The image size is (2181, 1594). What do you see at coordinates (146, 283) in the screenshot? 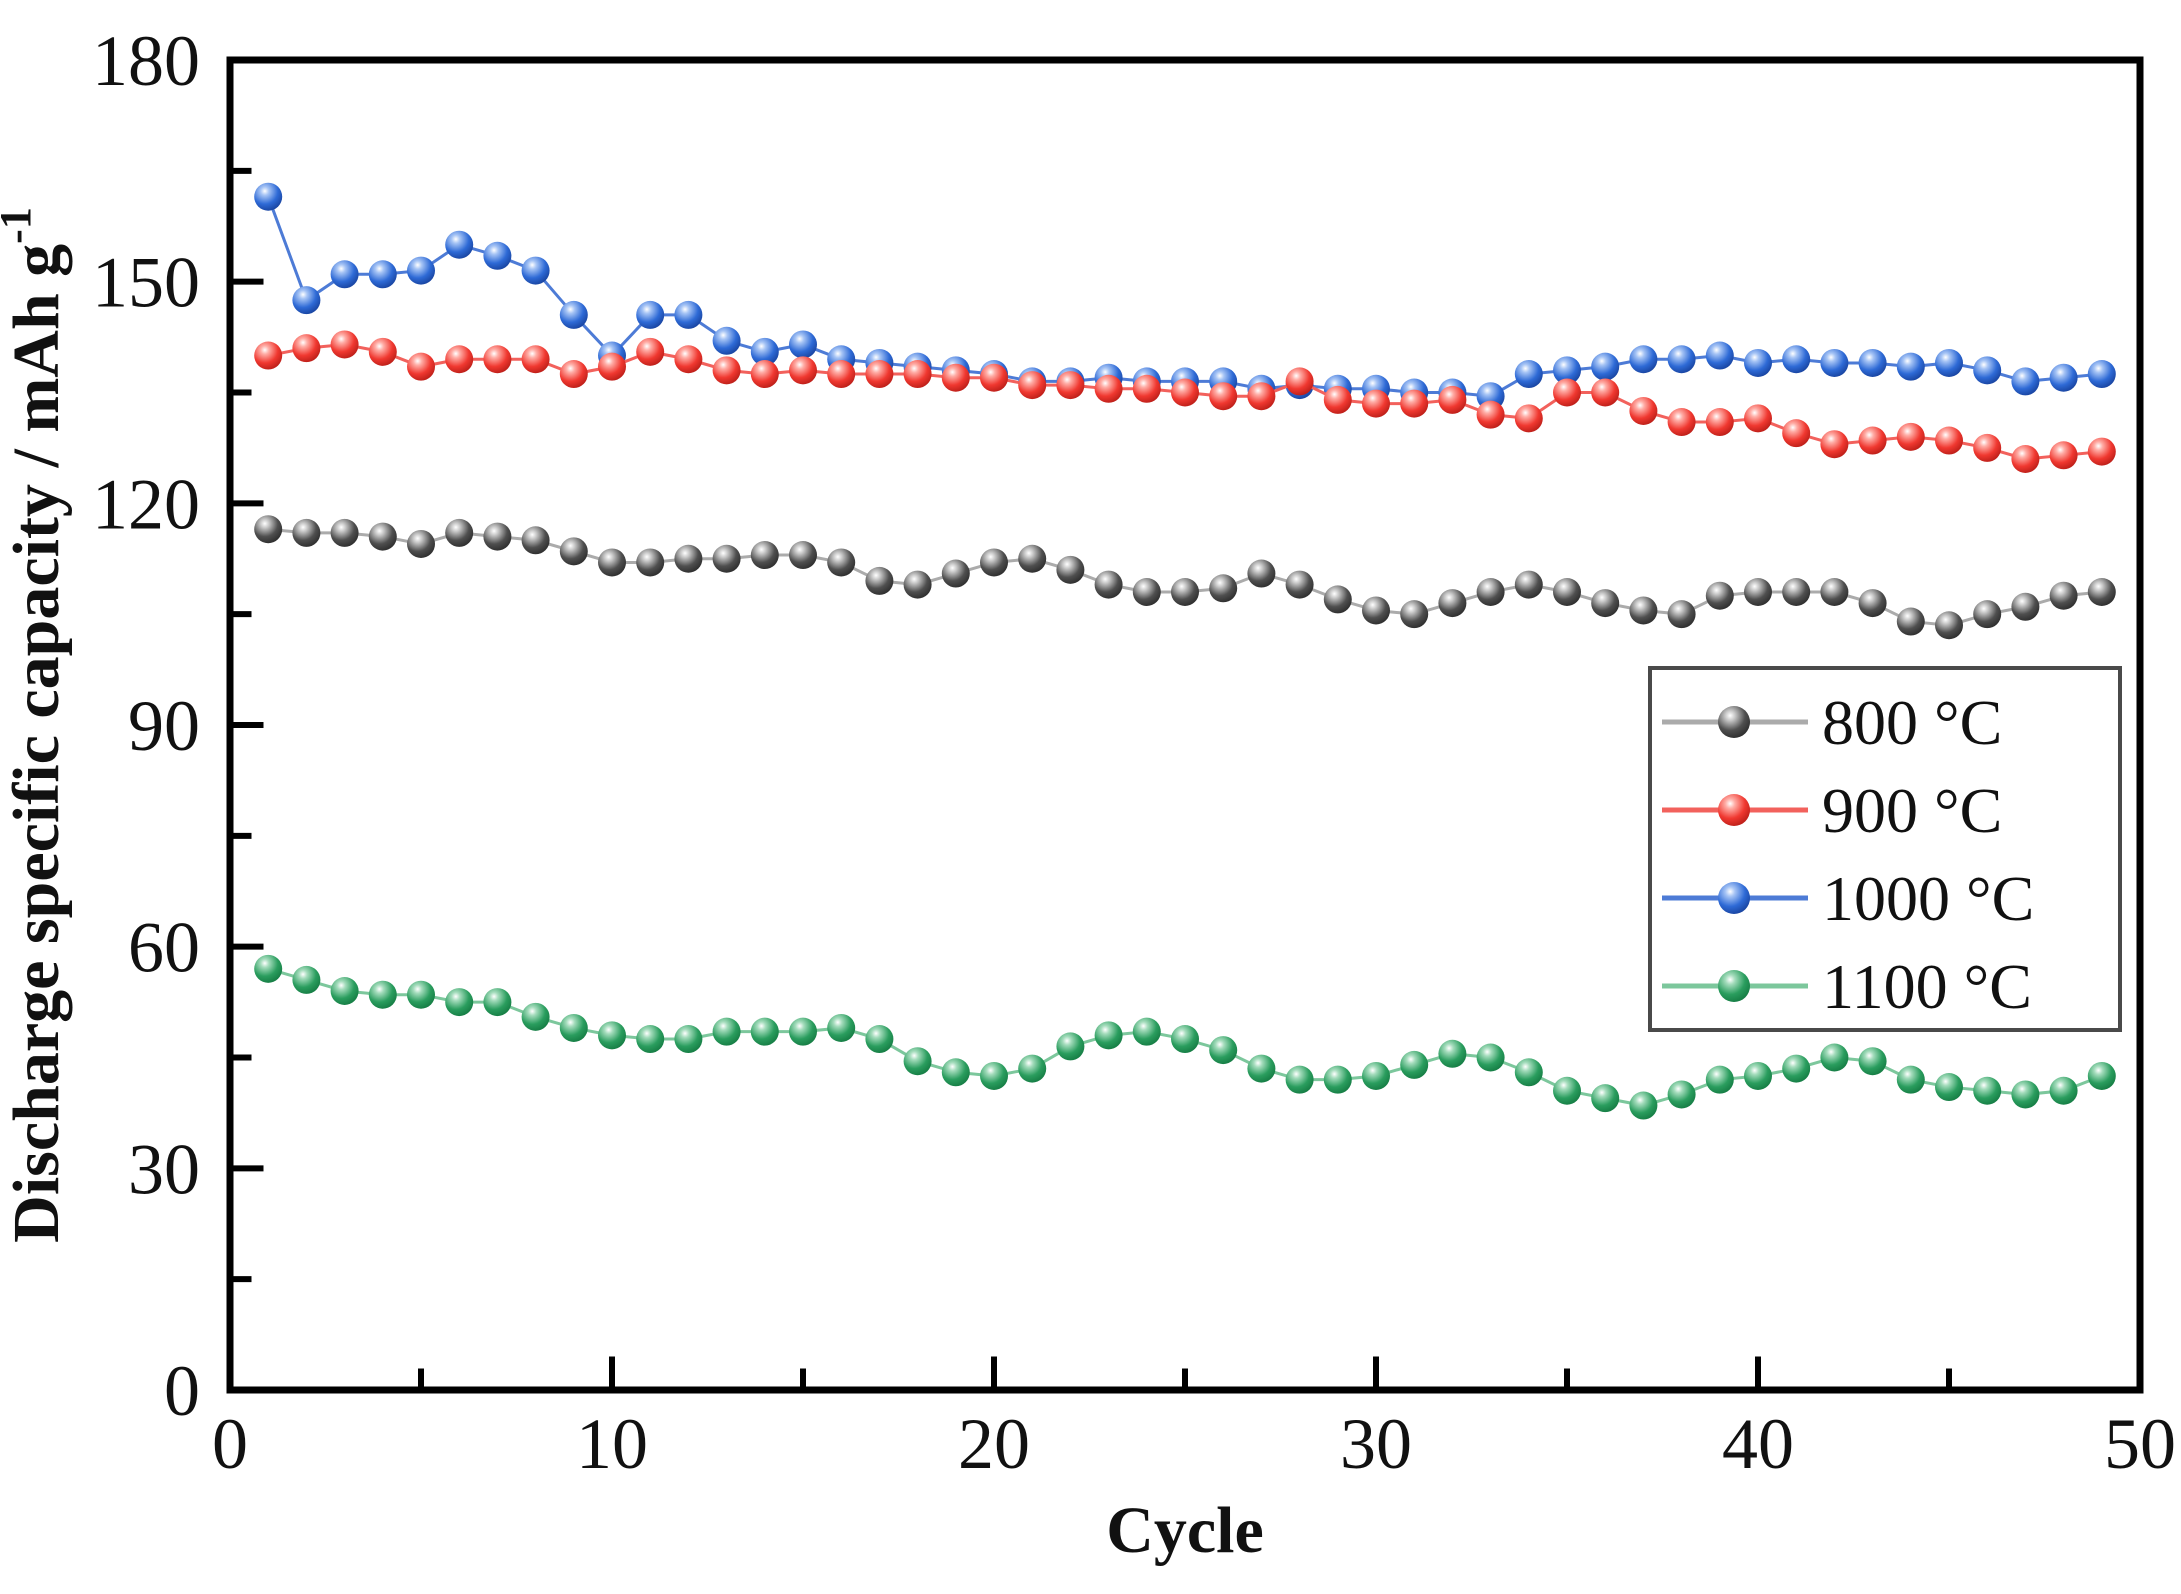
I see `y-tick-label: 150` at bounding box center [146, 283].